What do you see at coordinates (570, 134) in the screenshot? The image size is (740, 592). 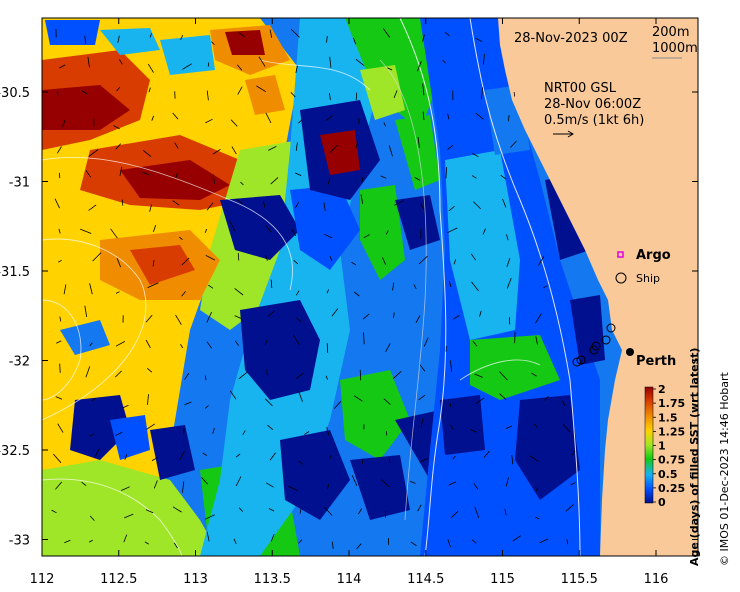 I see `vector-scale-arrowhead` at bounding box center [570, 134].